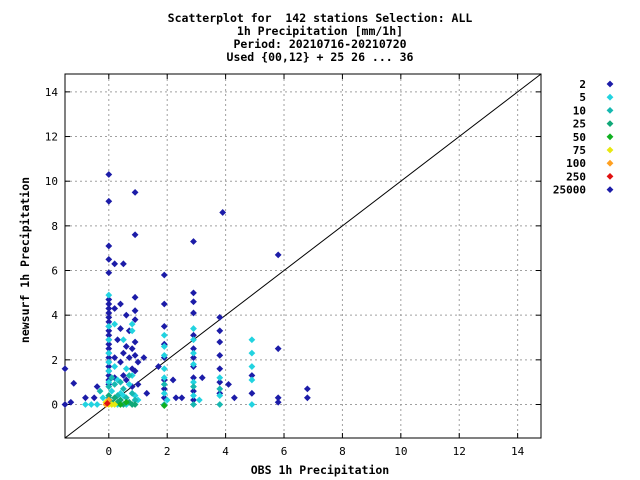  I want to click on x-tick-label-2: 4, so click(225, 451).